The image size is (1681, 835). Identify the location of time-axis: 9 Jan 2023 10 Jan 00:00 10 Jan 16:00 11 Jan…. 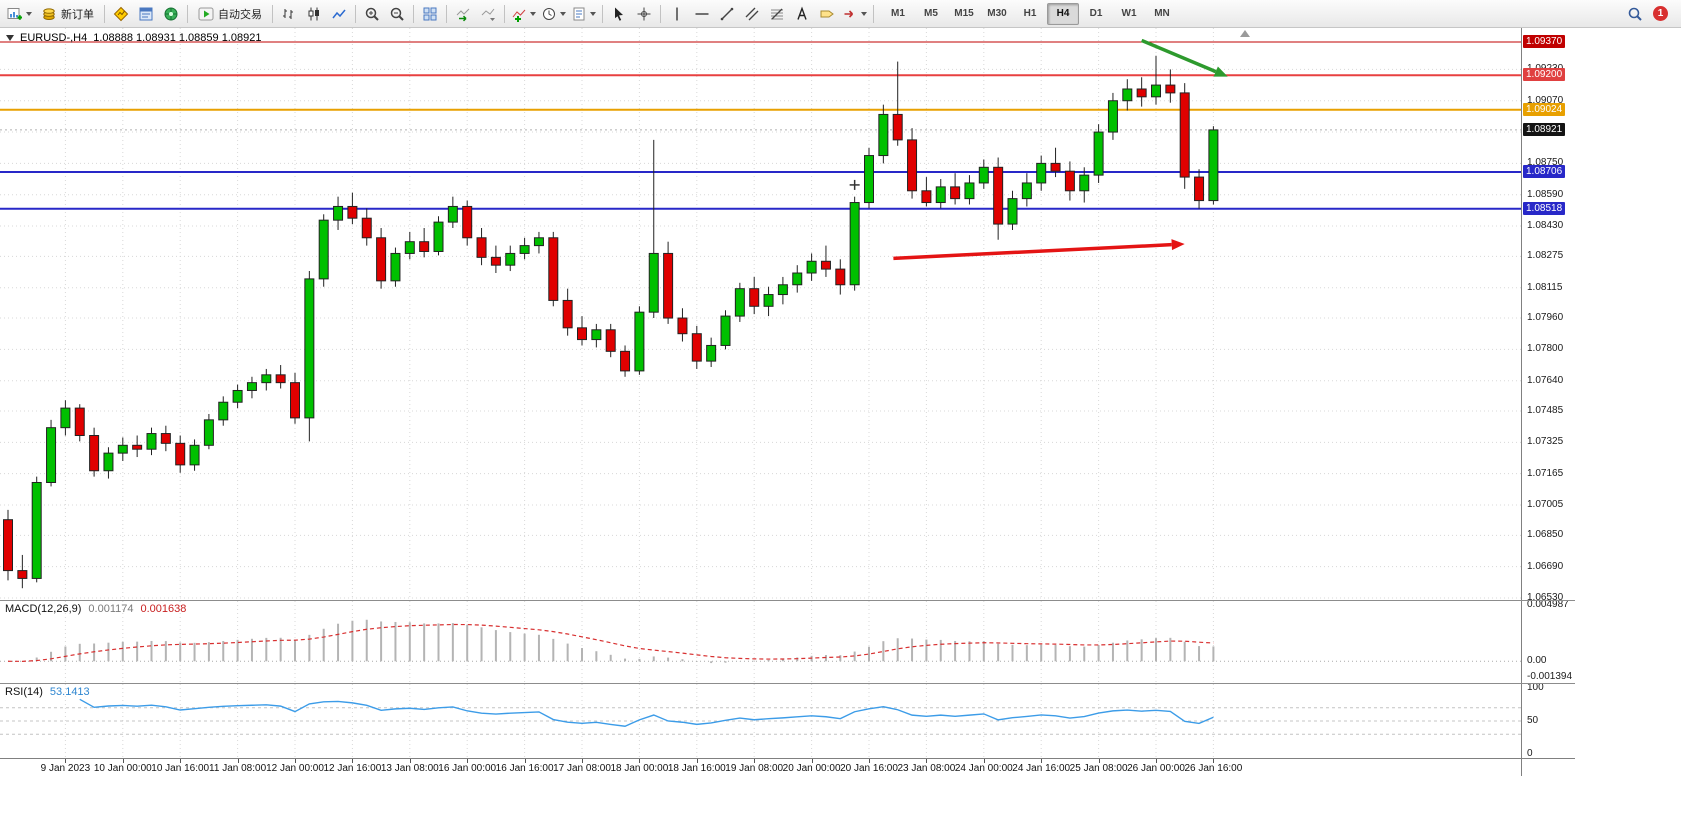
(787, 768).